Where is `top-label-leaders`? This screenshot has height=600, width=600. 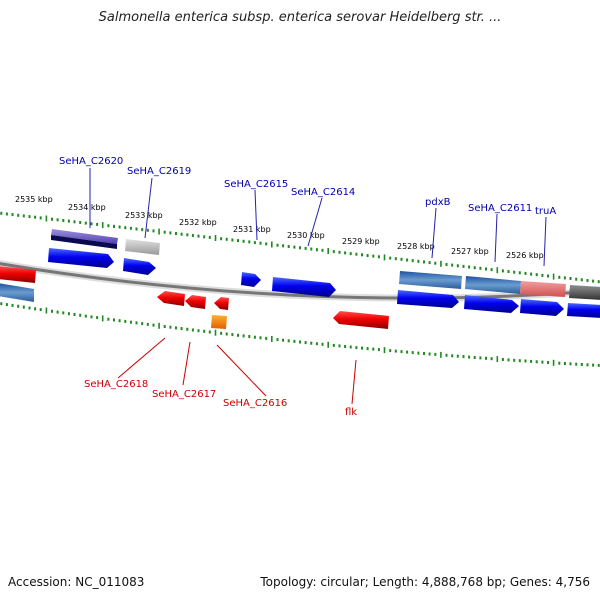
top-label-leaders is located at coordinates (318, 217).